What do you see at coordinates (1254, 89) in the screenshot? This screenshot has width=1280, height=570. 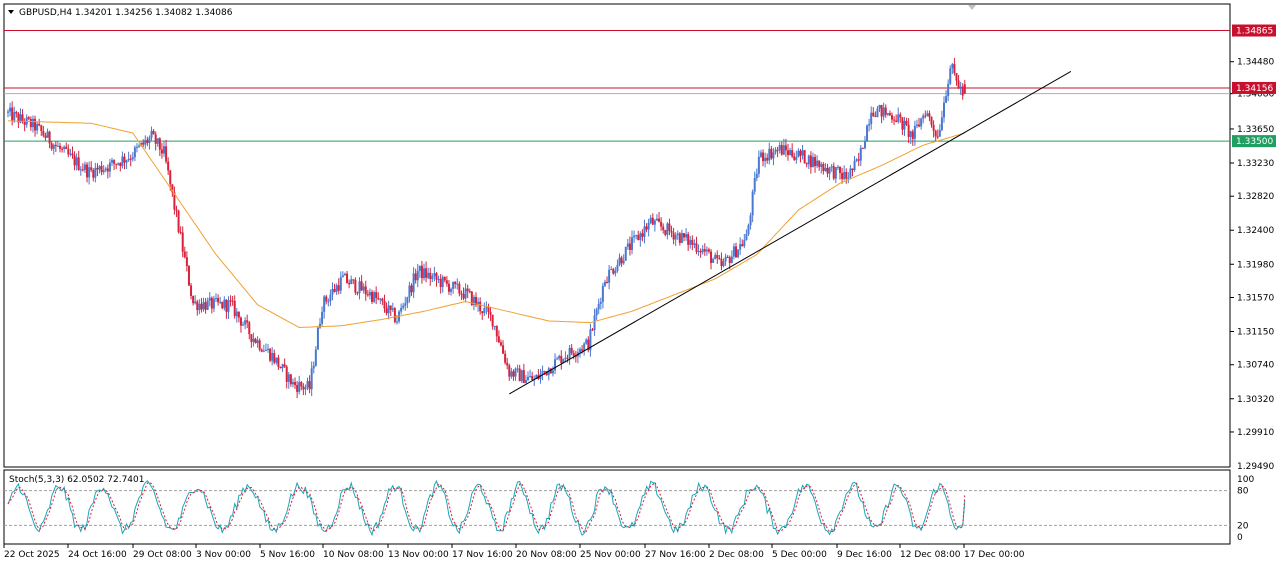 I see `price-tag-label: 1.34156` at bounding box center [1254, 89].